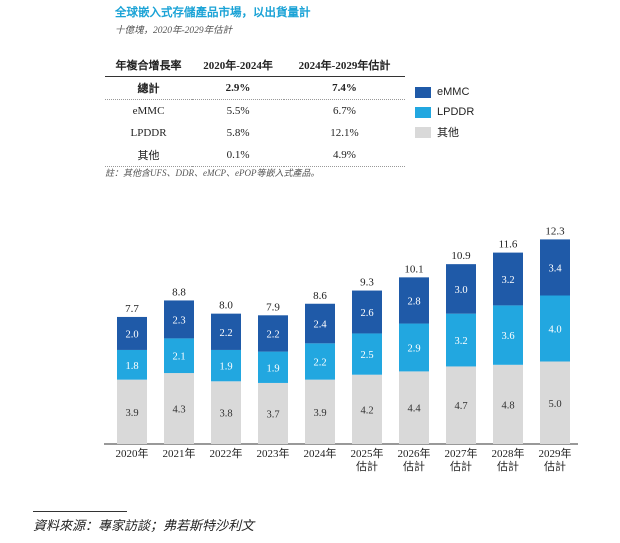 This screenshot has width=620, height=543. Describe the element at coordinates (414, 453) in the screenshot. I see `x-tick-label: 2026年` at that location.